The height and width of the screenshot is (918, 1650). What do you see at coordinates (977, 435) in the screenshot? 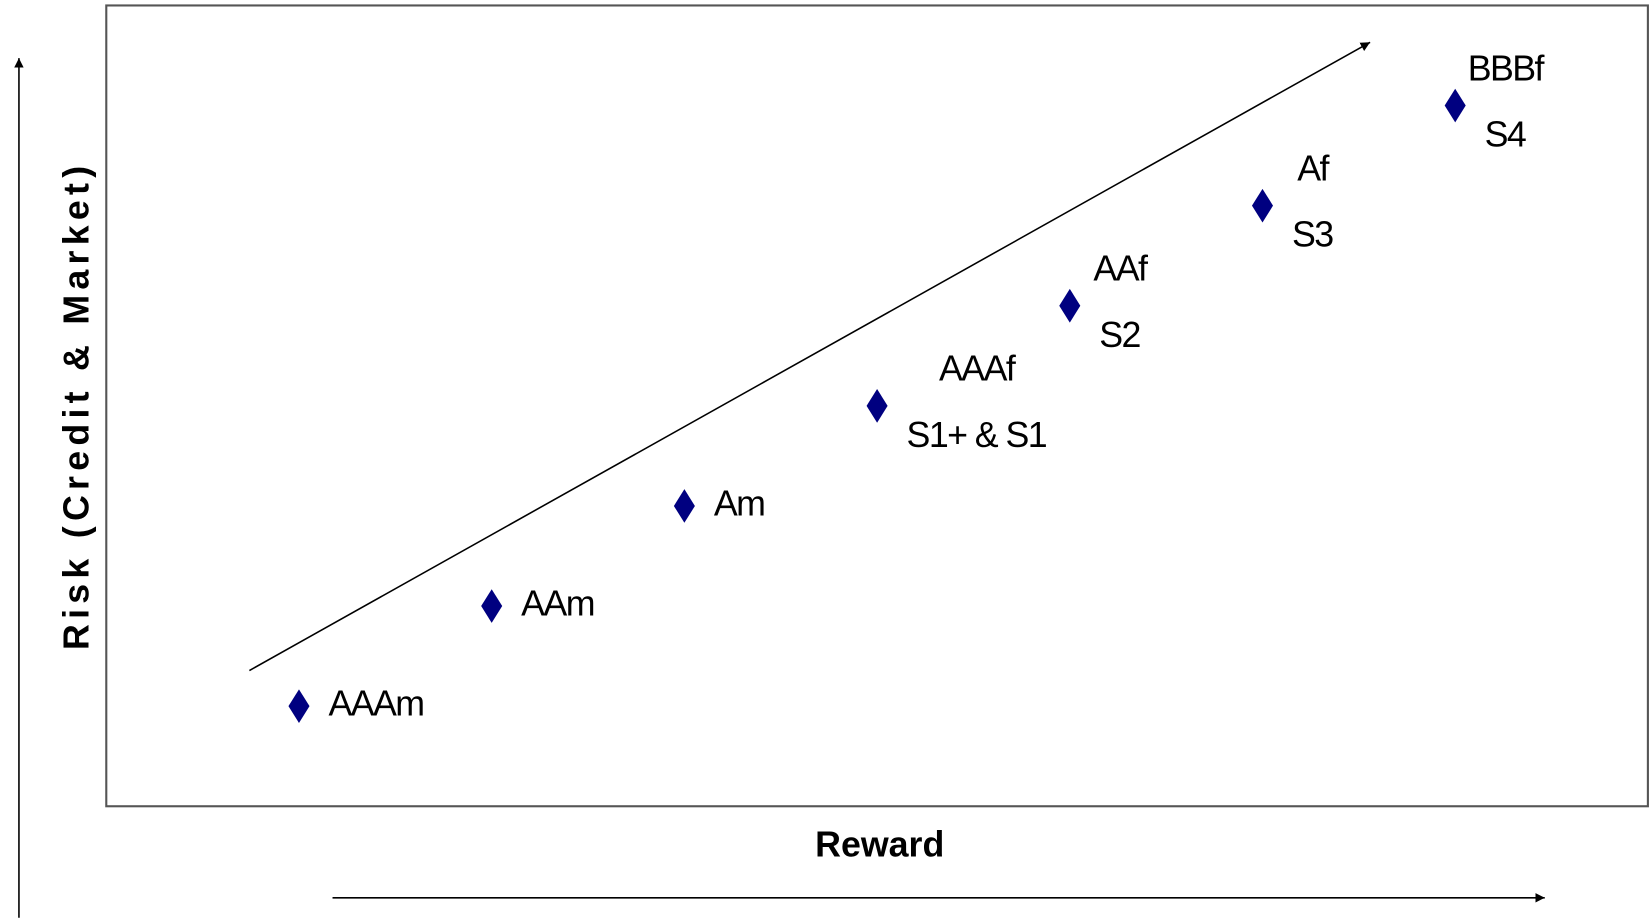
I see `point-label: S1+ & S1` at bounding box center [977, 435].